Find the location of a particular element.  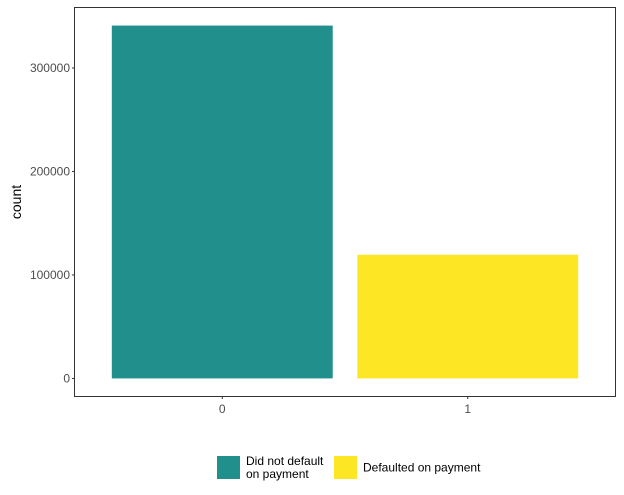

legend-label: Defaulted on payment is located at coordinates (422, 468).